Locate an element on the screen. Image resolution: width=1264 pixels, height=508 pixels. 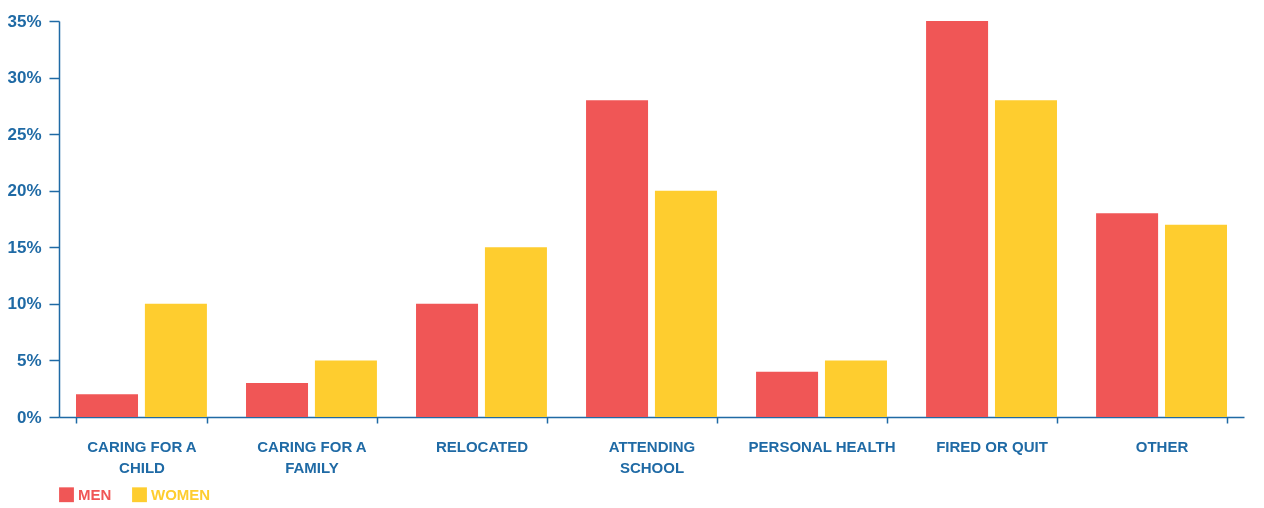
y-tick-label: 0% is located at coordinates (29, 417).